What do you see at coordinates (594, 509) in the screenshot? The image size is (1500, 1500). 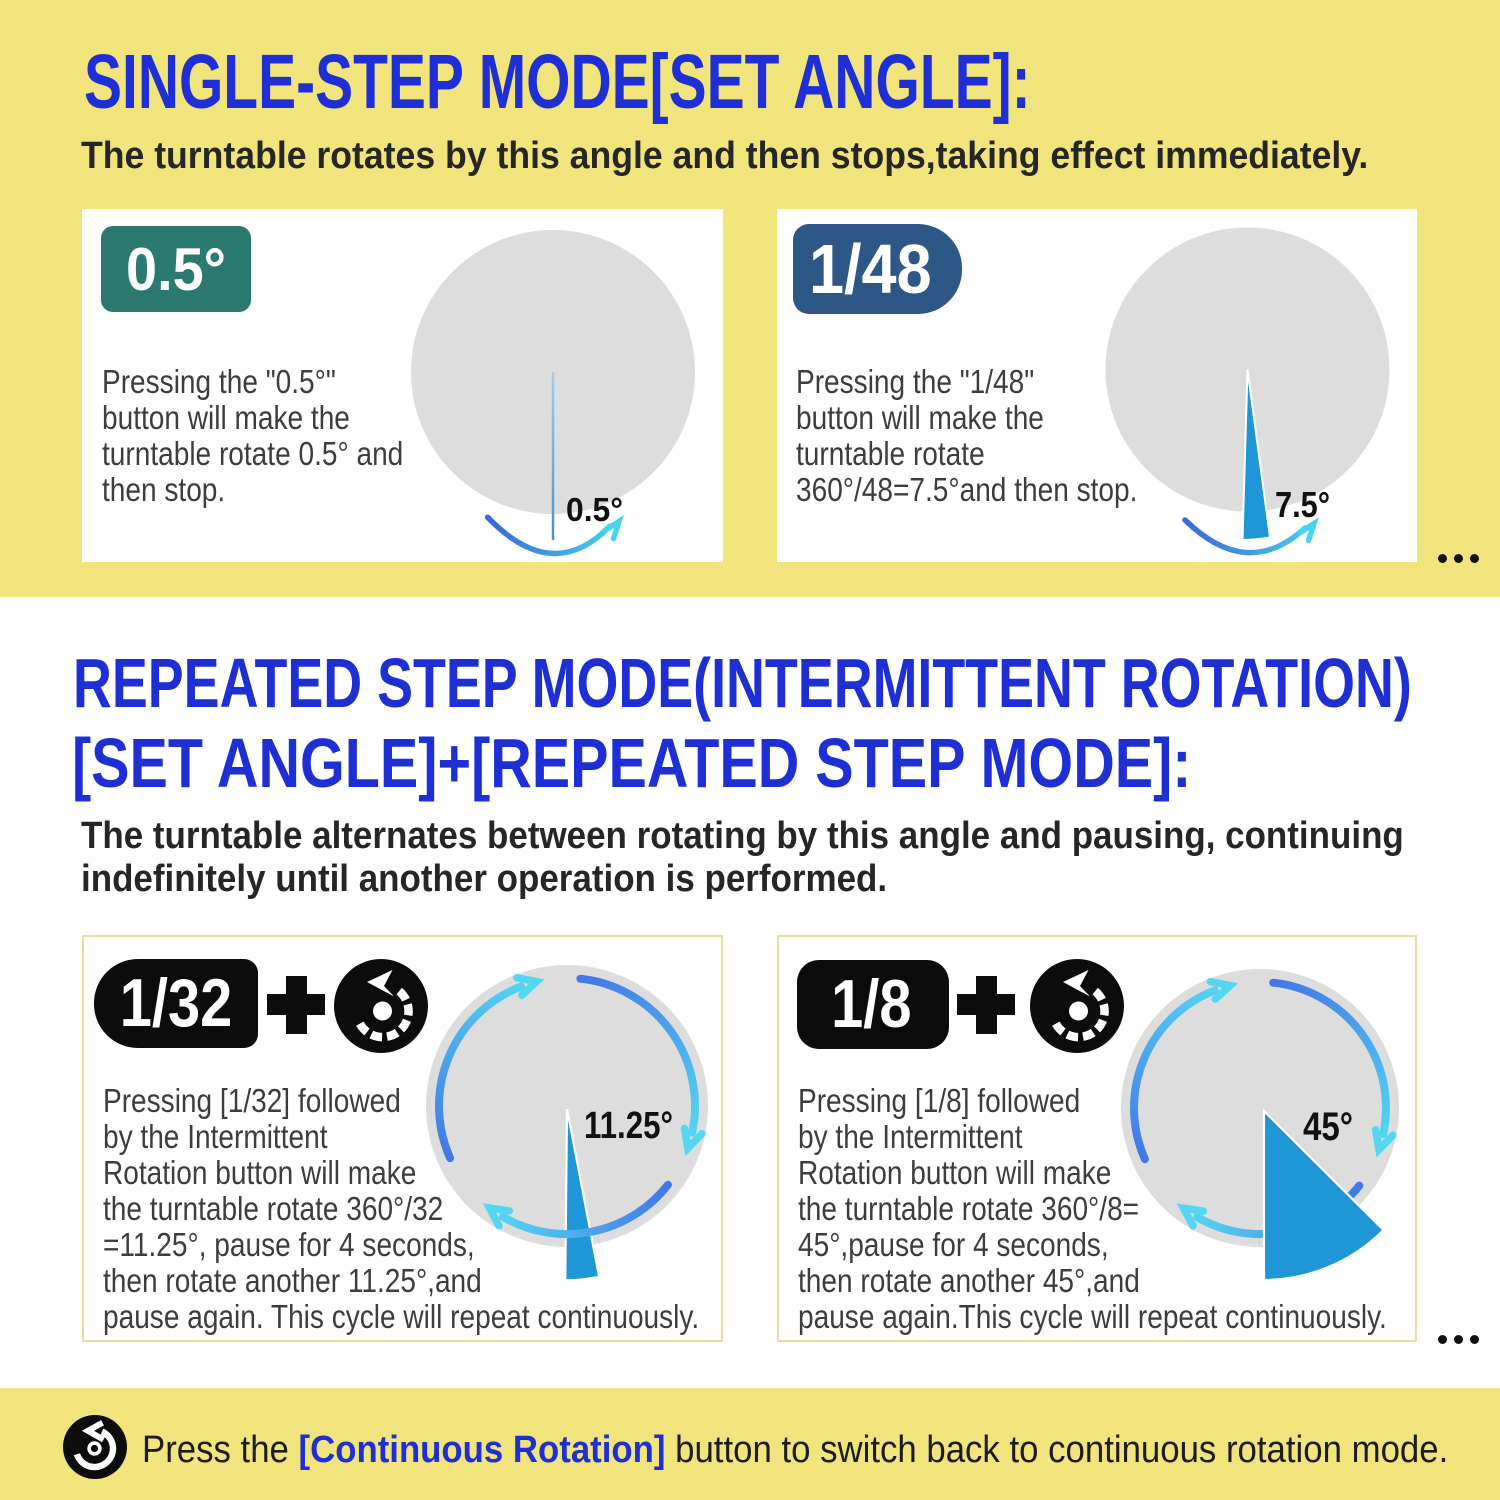 I see `svg-text: 0.5°` at bounding box center [594, 509].